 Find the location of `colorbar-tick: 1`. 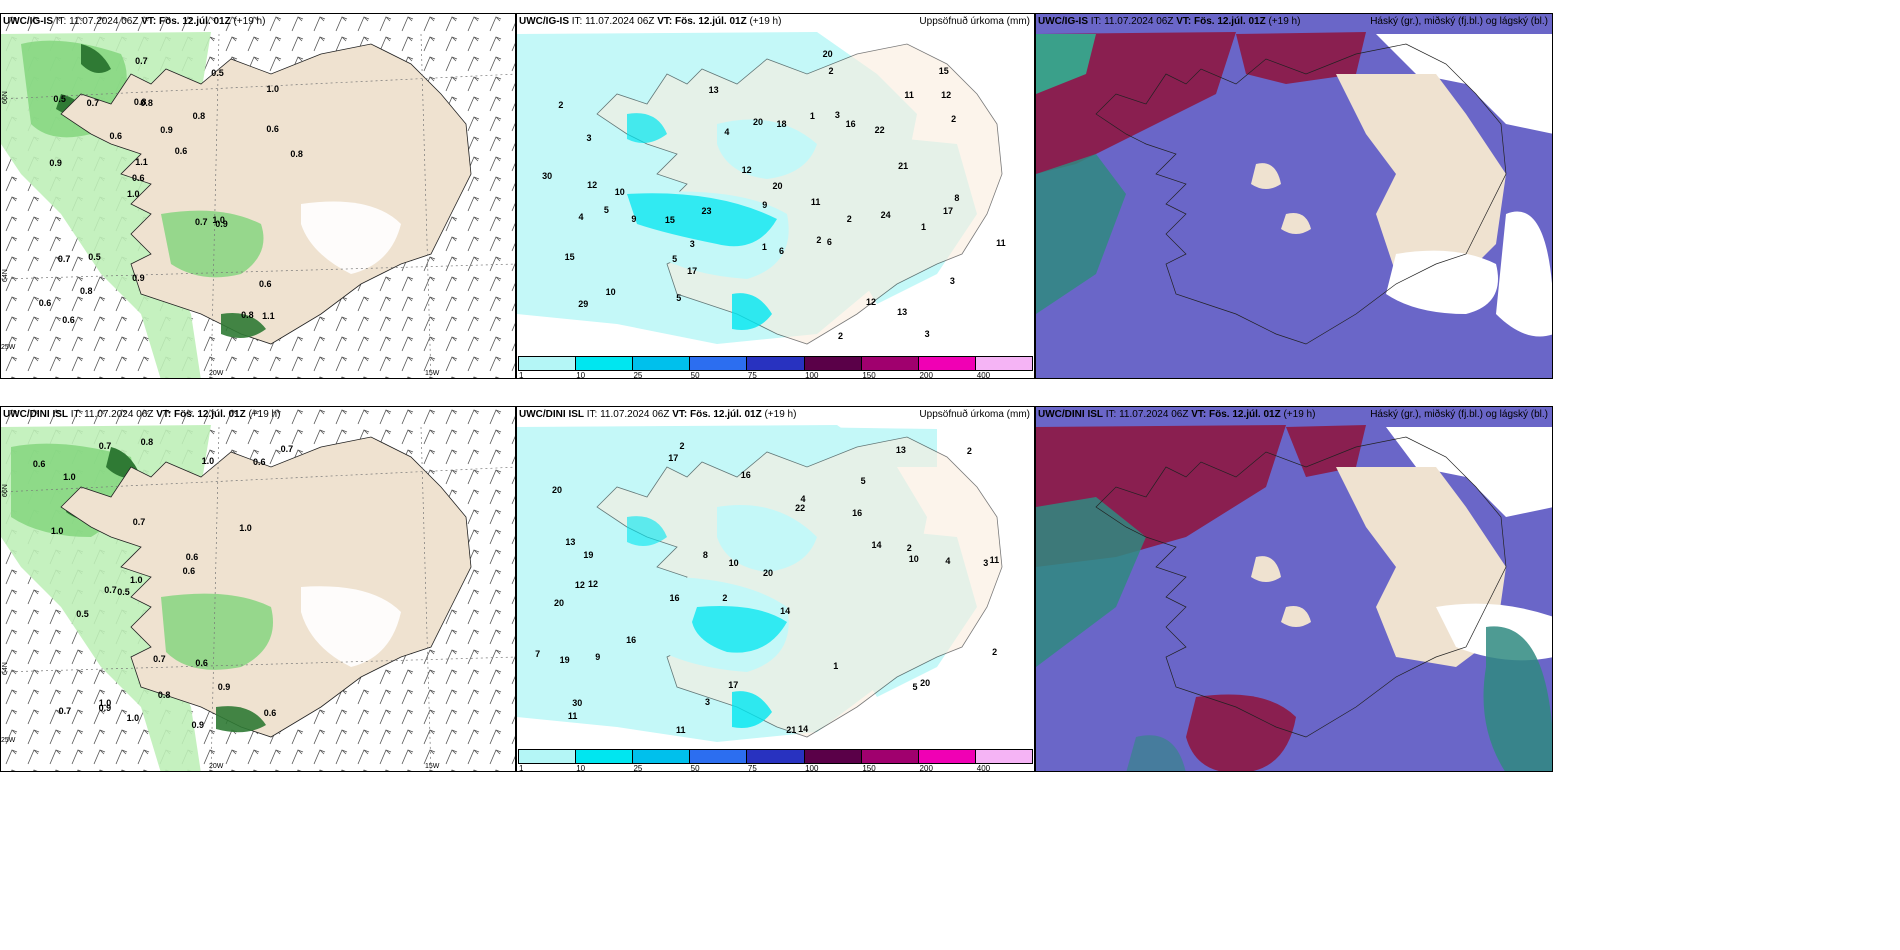

colorbar-tick: 1 is located at coordinates (521, 375).